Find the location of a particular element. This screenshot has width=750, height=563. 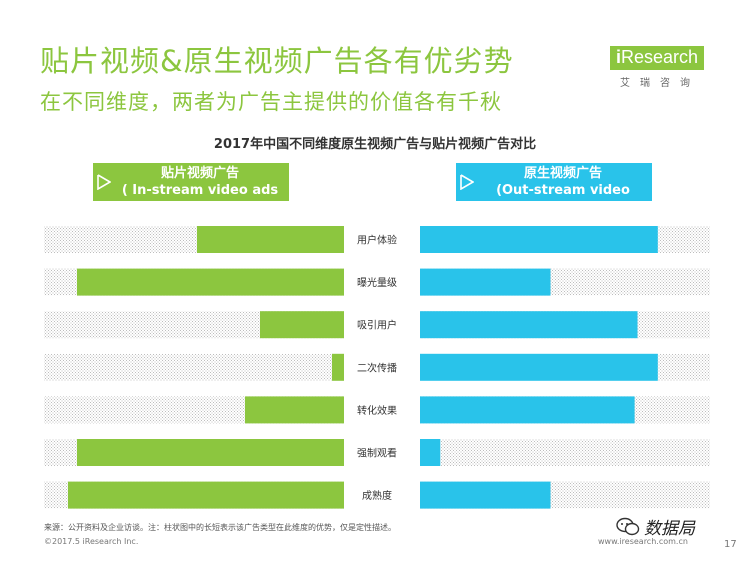

bar-track-left is located at coordinates (194, 367).